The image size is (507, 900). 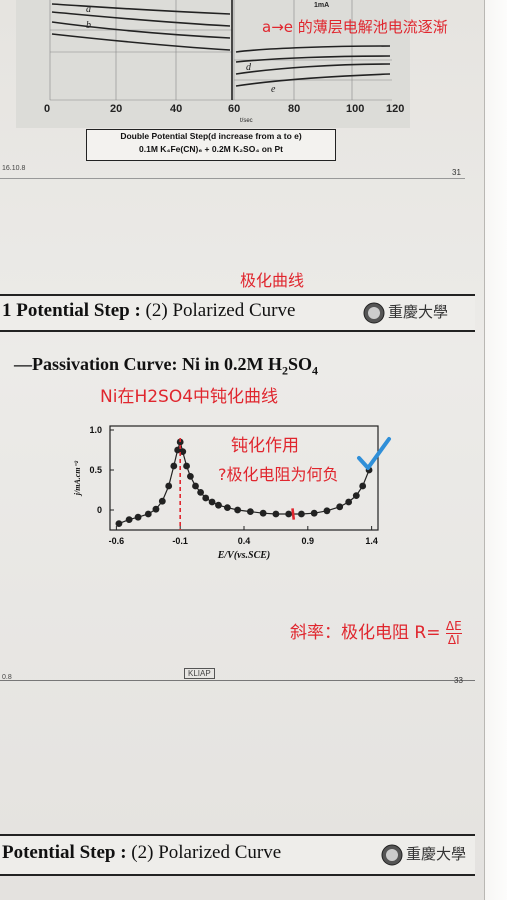 I want to click on slide-footer-left: 0.8, so click(x=7, y=677).